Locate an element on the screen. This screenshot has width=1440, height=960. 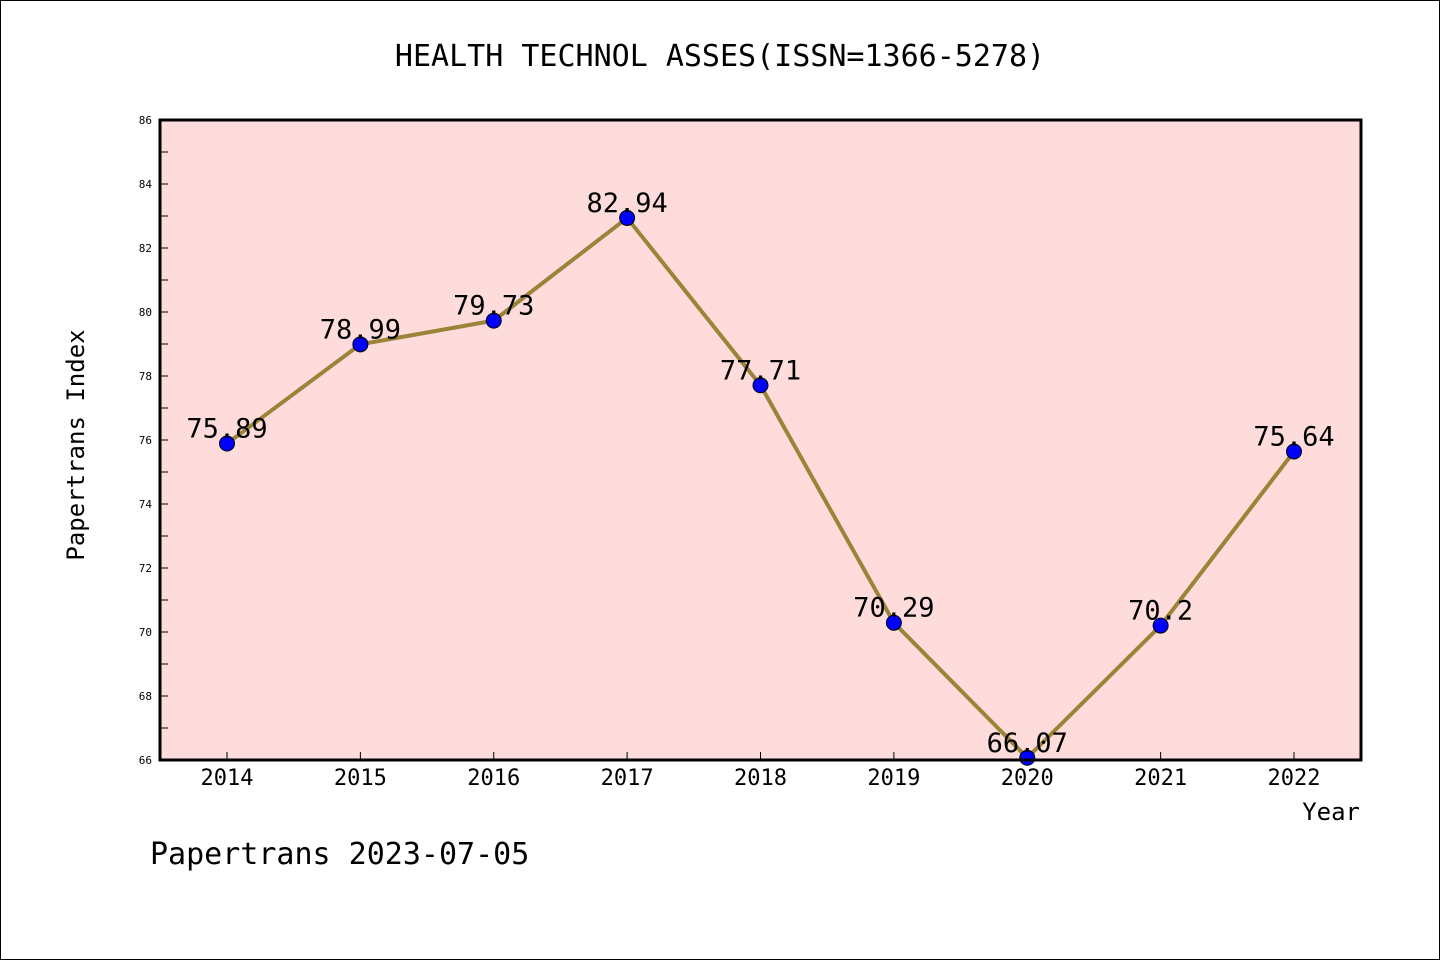
data-label: 75.89 is located at coordinates (226, 429).